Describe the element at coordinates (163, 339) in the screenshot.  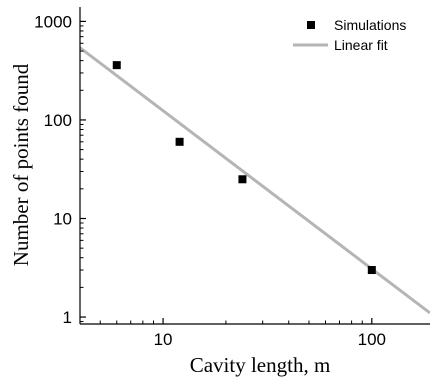
I see `x-tick-label: 10` at that location.